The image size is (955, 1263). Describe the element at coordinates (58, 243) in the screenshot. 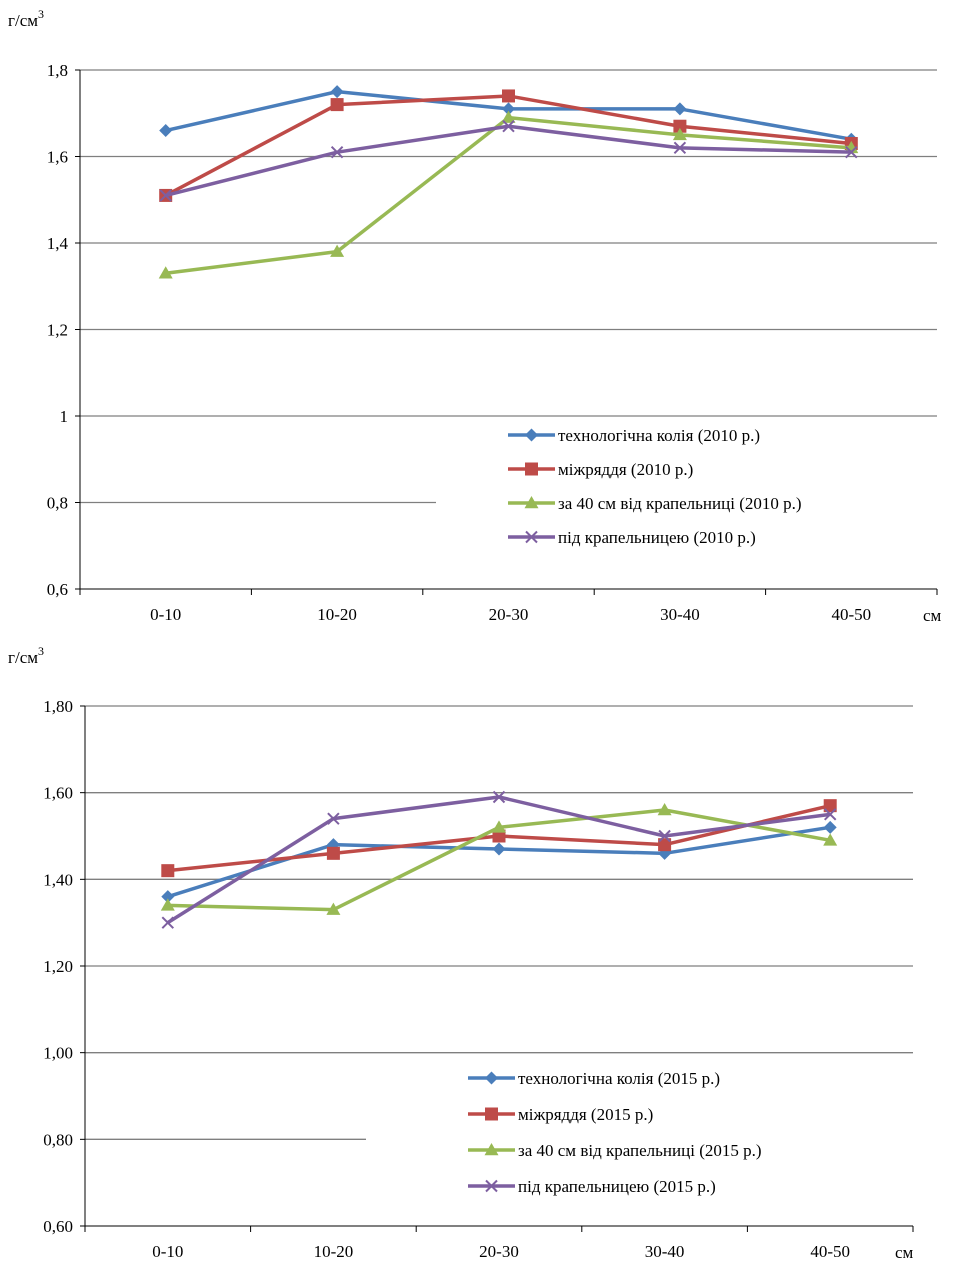

I see `y-tick-label: 1,4` at that location.